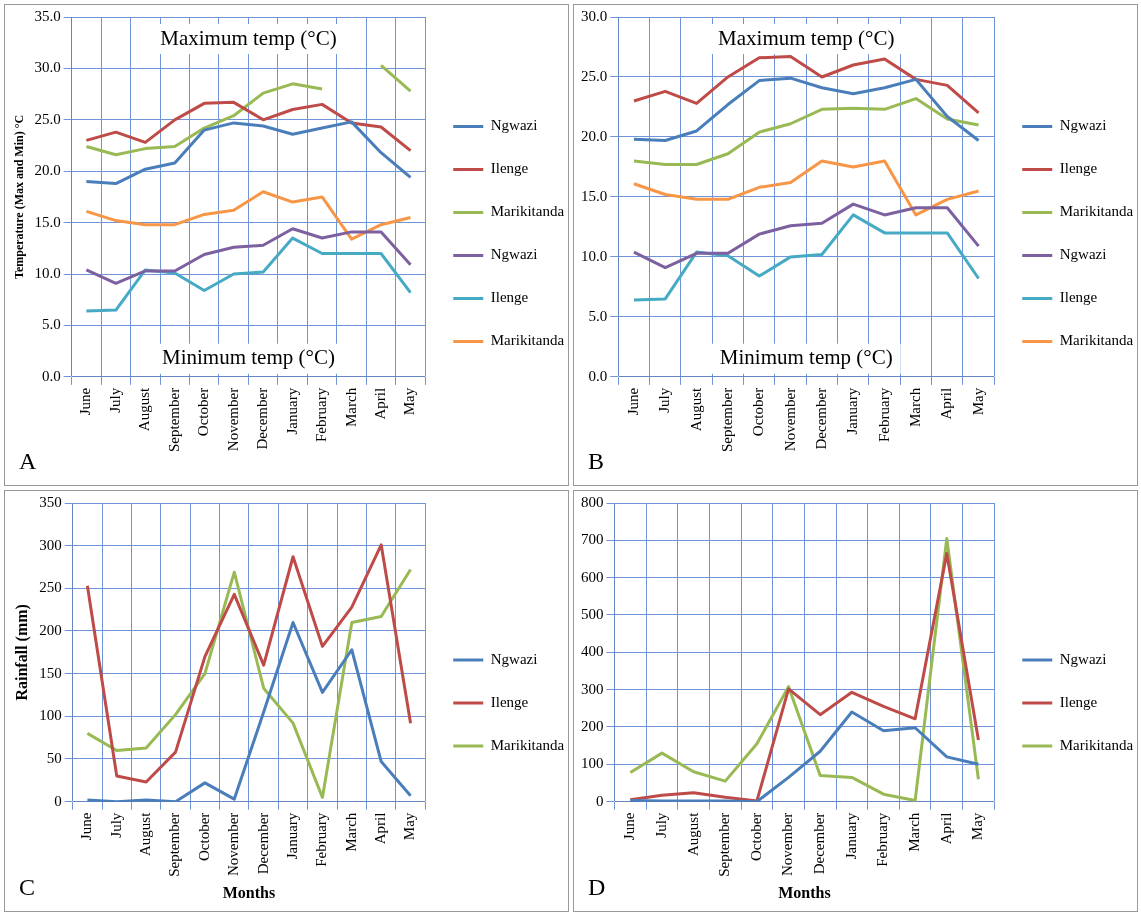  Describe the element at coordinates (592, 651) in the screenshot. I see `y-tick-label: 400` at that location.